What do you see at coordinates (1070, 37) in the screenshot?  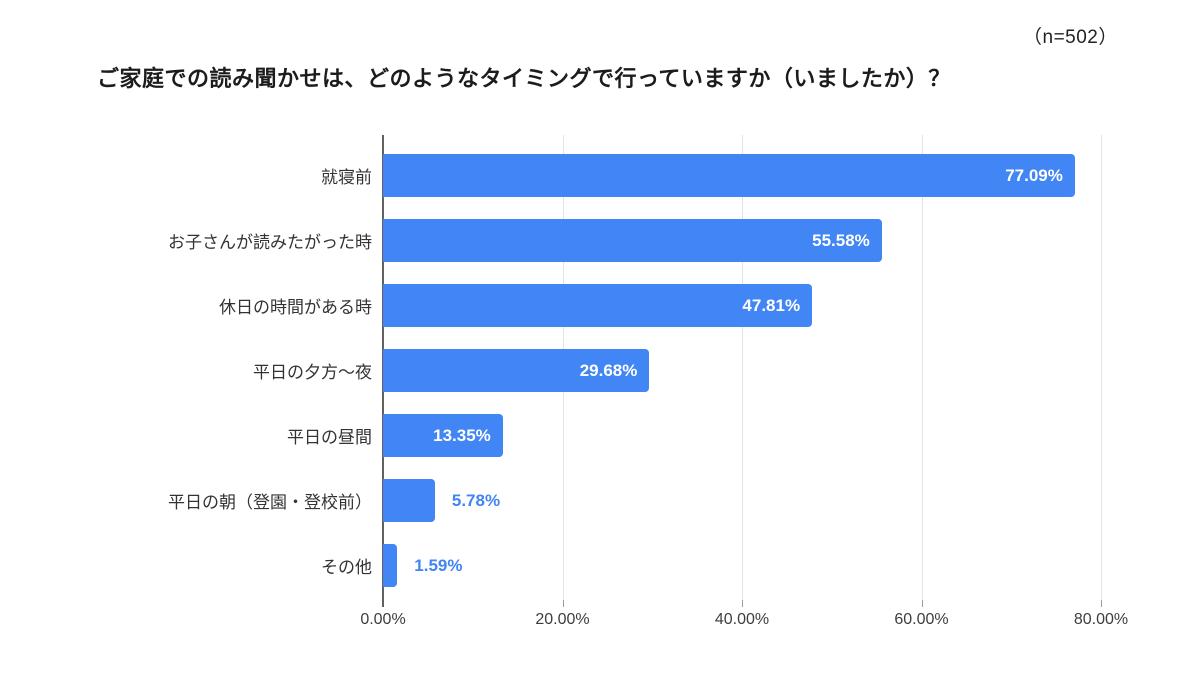 I see `sample-size-label: （n=502）` at bounding box center [1070, 37].